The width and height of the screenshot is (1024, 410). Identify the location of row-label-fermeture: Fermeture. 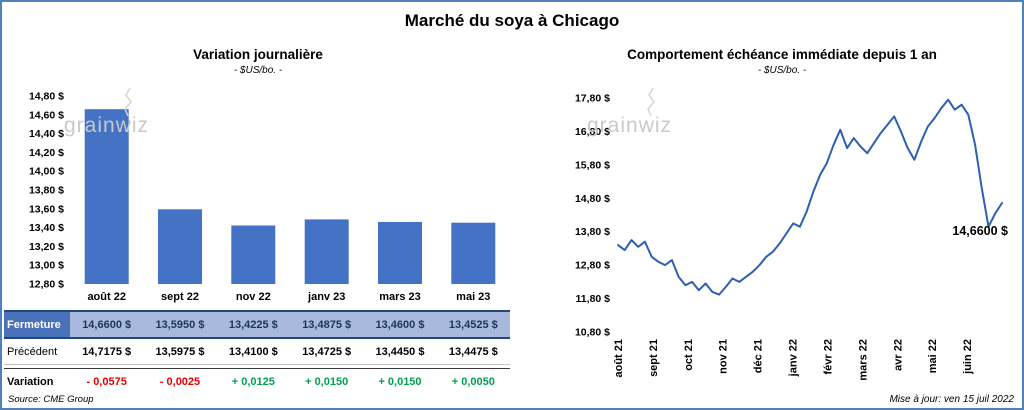
(37, 324).